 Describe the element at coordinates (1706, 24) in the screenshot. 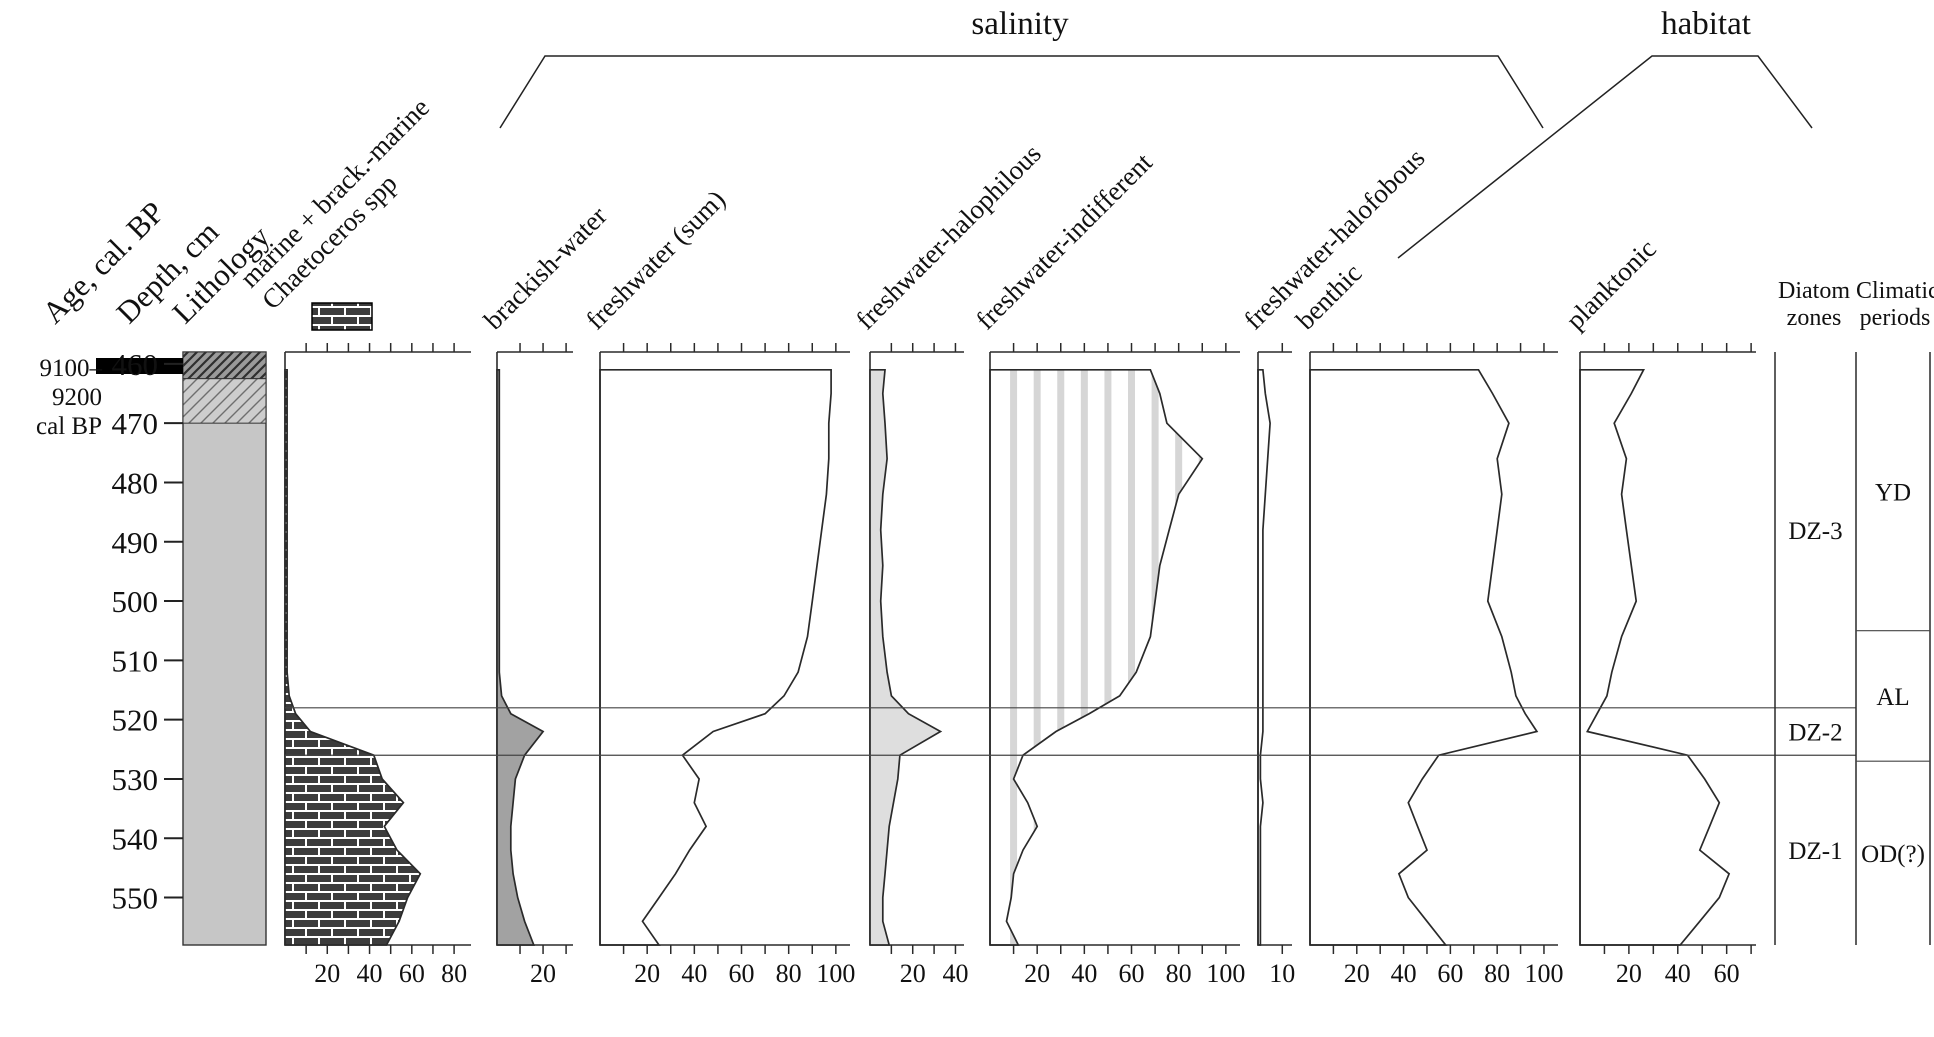

I see `habitat-group-header: habitat` at that location.